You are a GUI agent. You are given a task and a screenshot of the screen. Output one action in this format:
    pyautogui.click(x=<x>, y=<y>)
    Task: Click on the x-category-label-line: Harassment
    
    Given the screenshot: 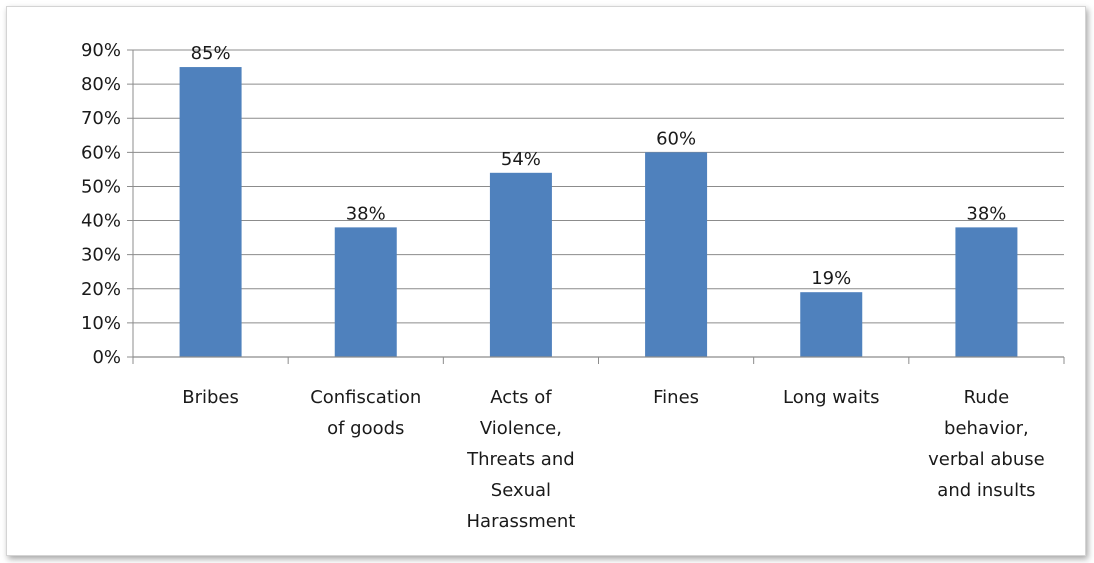 What is the action you would take?
    pyautogui.click(x=521, y=521)
    